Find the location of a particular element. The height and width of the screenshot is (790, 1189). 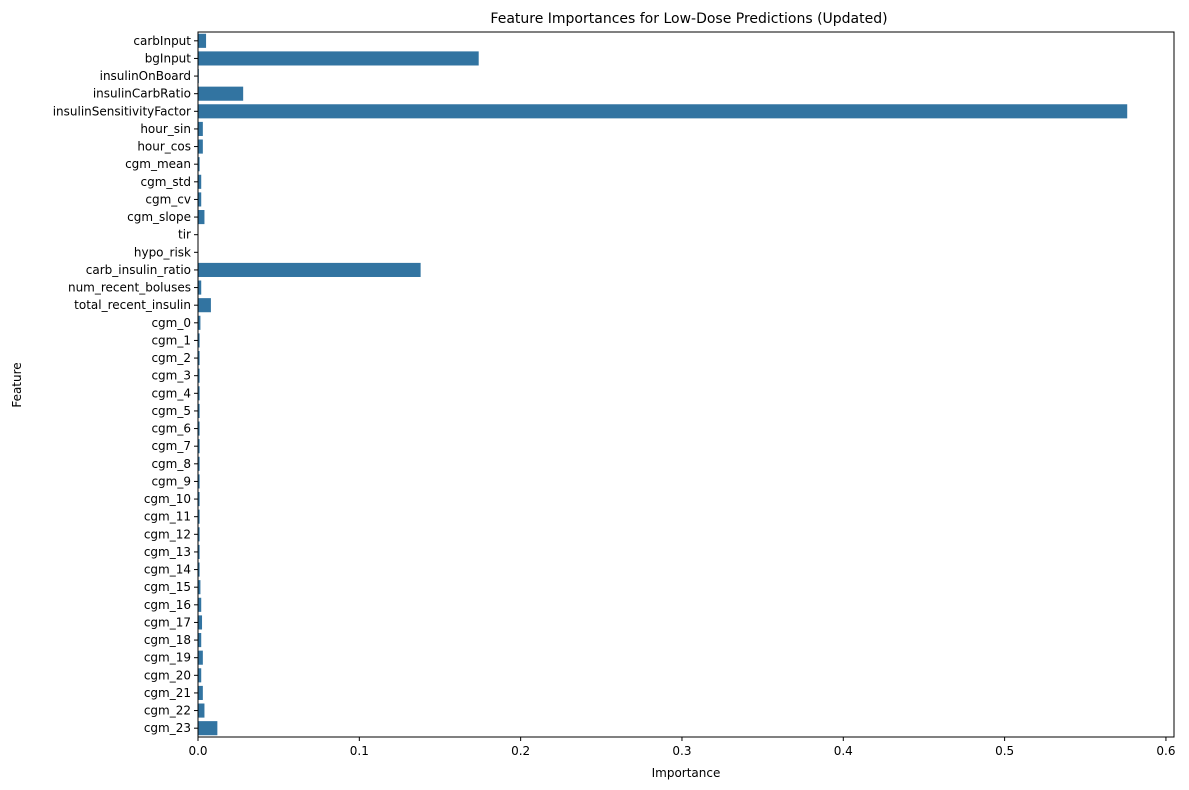

y-tick-label: cgm_18 is located at coordinates (167, 640).